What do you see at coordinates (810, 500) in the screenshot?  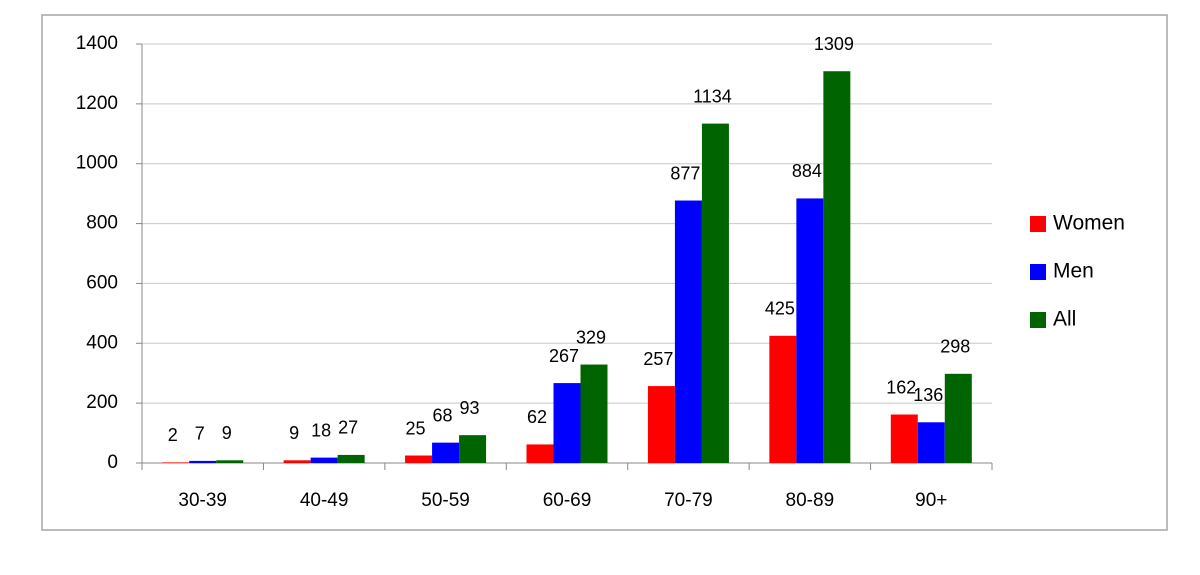 I see `x-tick-label: 80-89` at bounding box center [810, 500].